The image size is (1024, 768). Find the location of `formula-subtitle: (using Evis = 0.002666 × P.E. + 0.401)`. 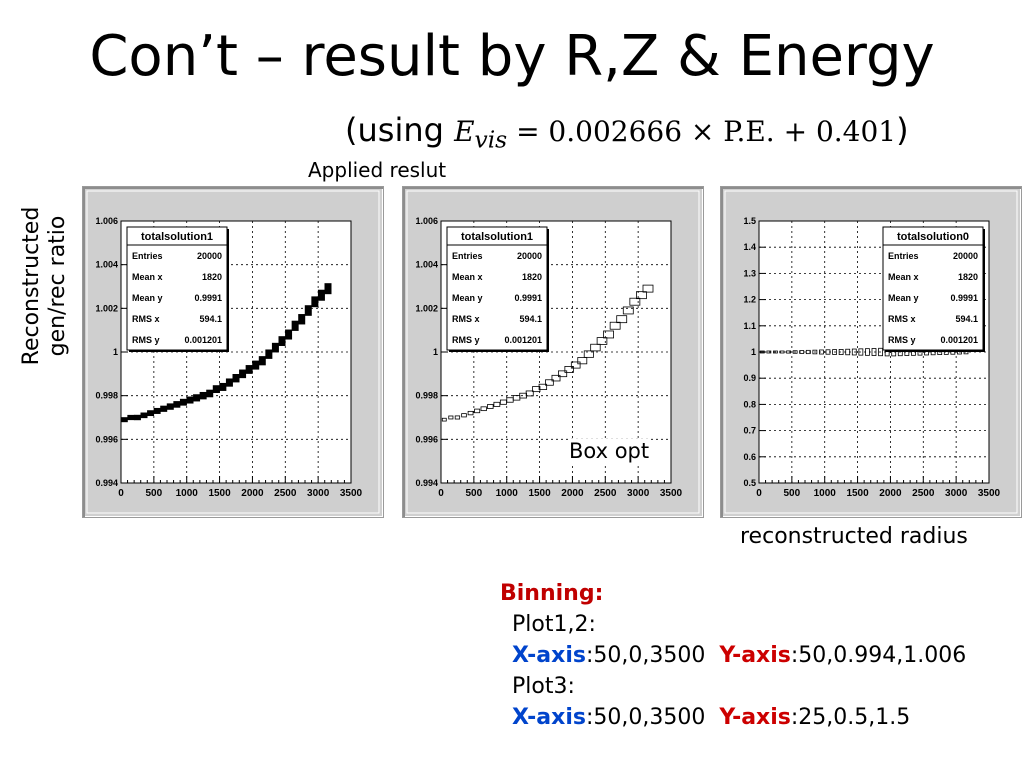

formula-subtitle: (using Evis = 0.002666 × P.E. + 0.401) is located at coordinates (627, 135).